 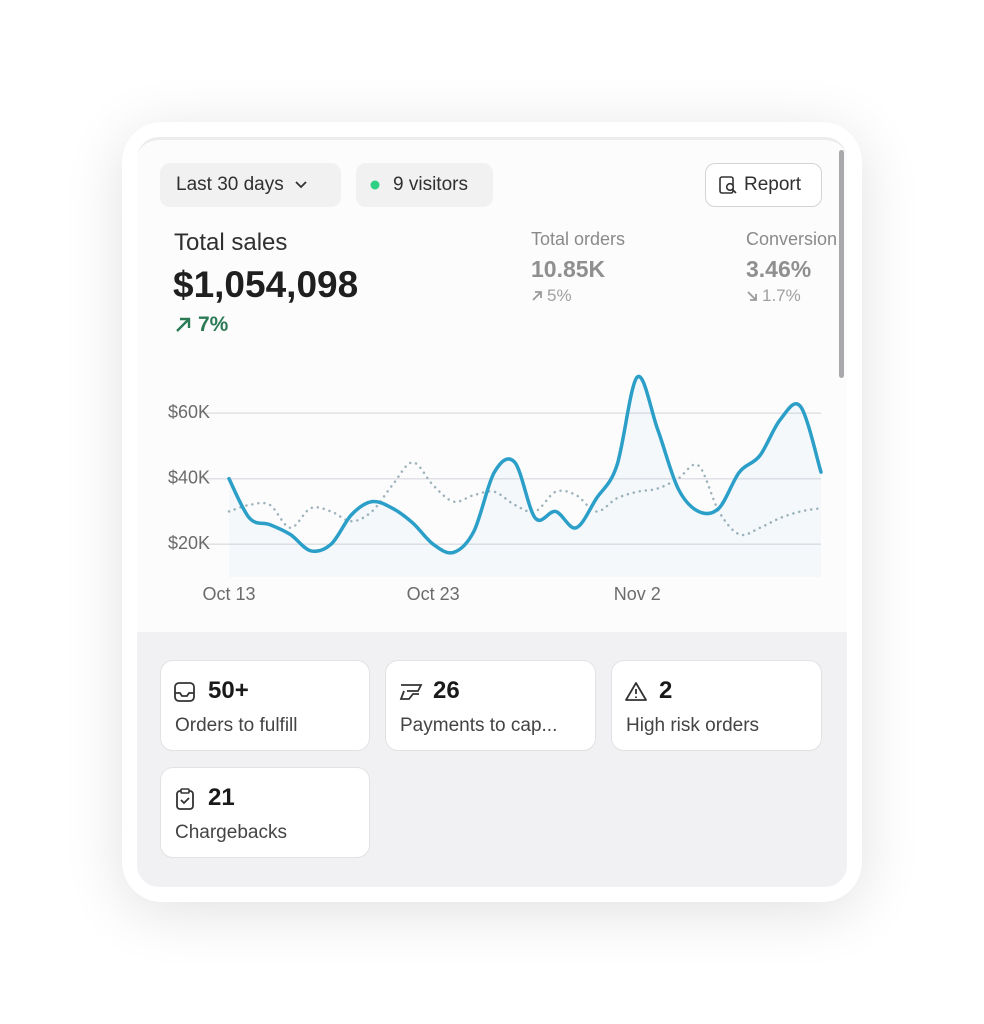 What do you see at coordinates (213, 324) in the screenshot?
I see `metric-change-text: 7%` at bounding box center [213, 324].